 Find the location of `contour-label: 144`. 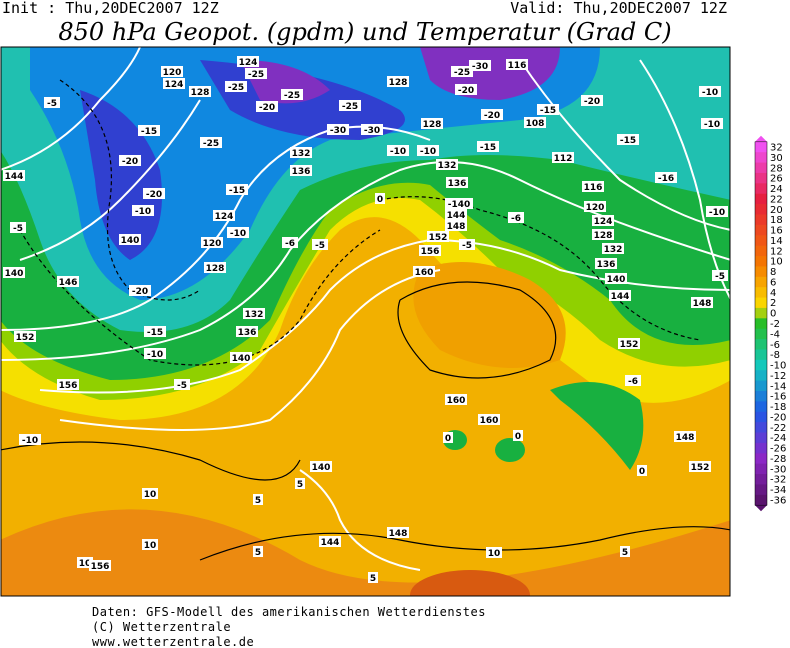

contour-label: 144 is located at coordinates (620, 297).